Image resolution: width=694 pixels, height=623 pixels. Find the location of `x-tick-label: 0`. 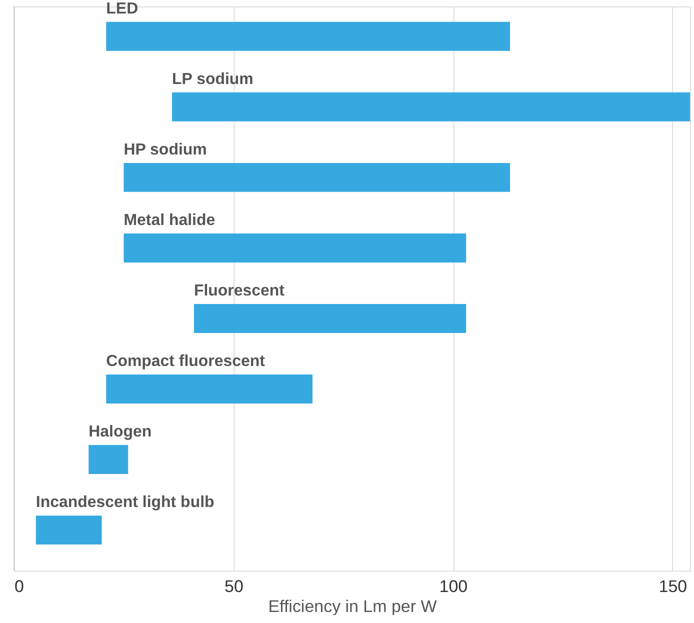

x-tick-label: 0 is located at coordinates (19, 586).